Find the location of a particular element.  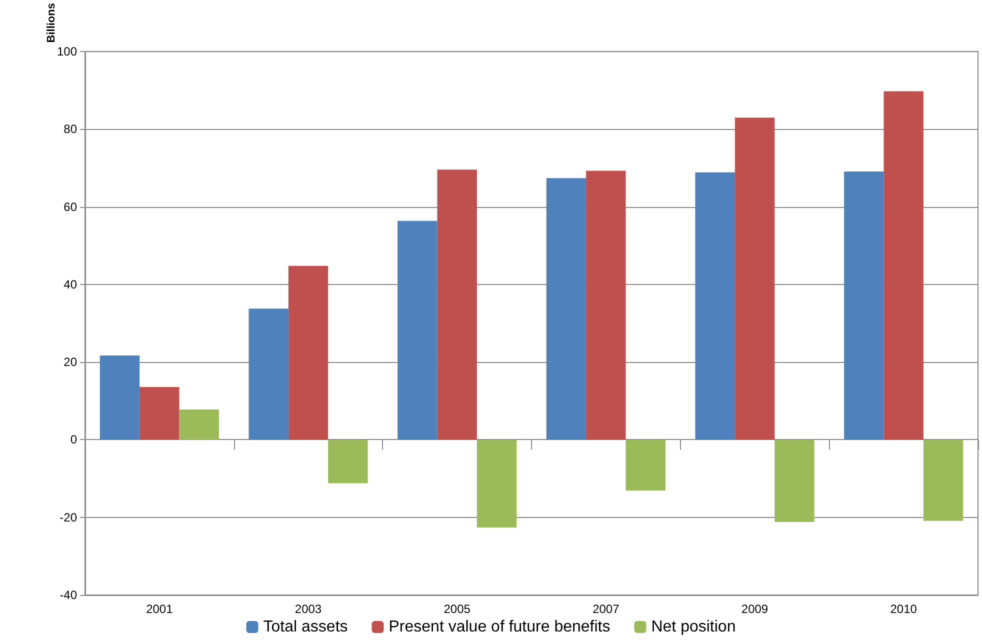

y-tick-label: 60 is located at coordinates (71, 207).